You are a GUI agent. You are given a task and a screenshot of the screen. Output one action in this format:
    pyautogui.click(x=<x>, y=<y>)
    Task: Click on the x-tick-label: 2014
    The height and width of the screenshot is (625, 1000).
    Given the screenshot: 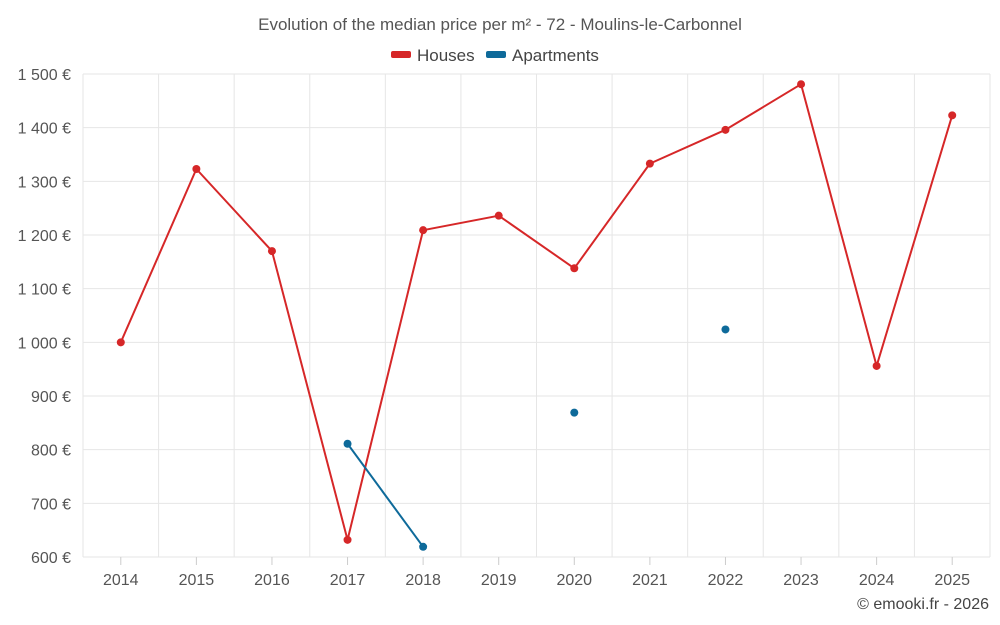 What is the action you would take?
    pyautogui.click(x=121, y=580)
    